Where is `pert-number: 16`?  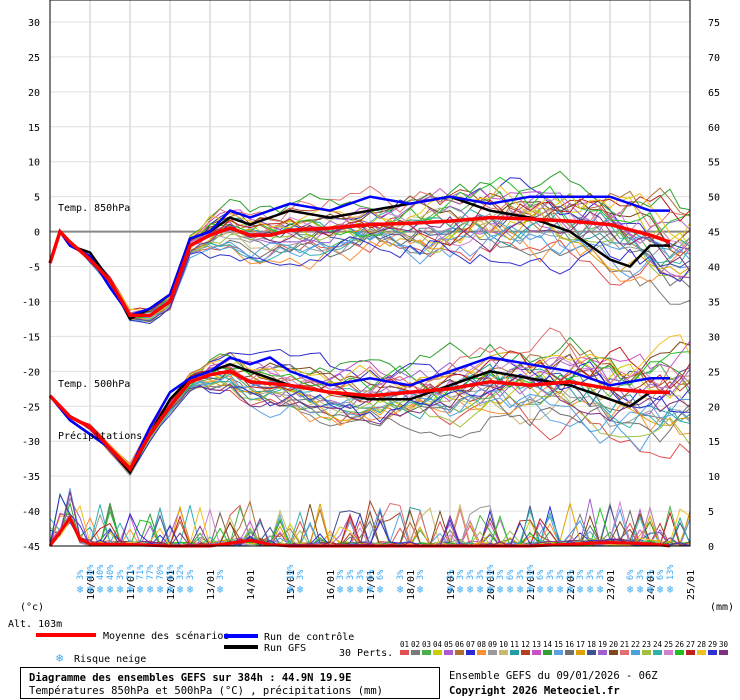
pert-number: 16 is located at coordinates (570, 644).